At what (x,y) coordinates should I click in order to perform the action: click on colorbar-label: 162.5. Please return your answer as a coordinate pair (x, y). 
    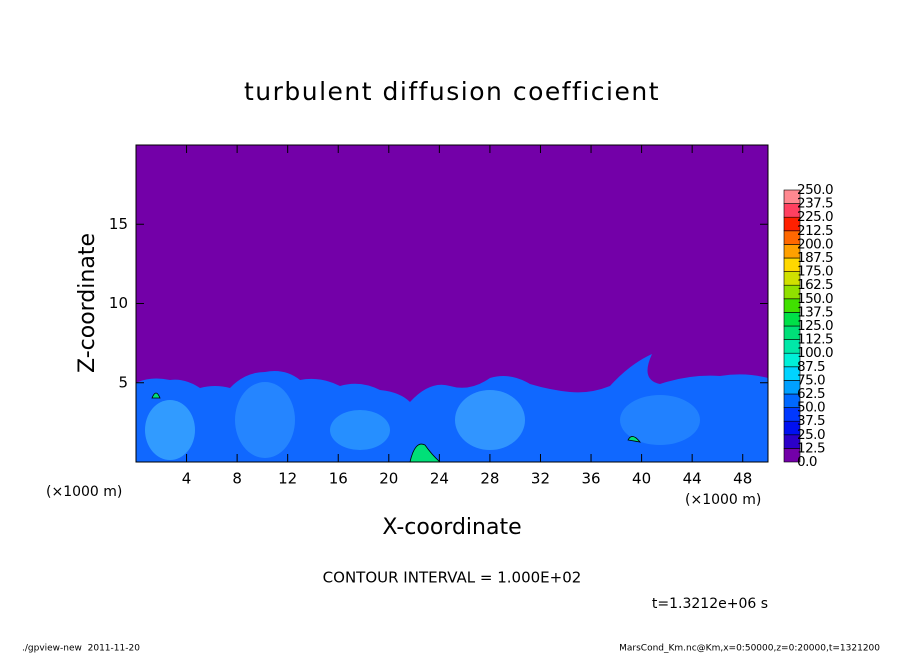
    Looking at the image, I should click on (815, 285).